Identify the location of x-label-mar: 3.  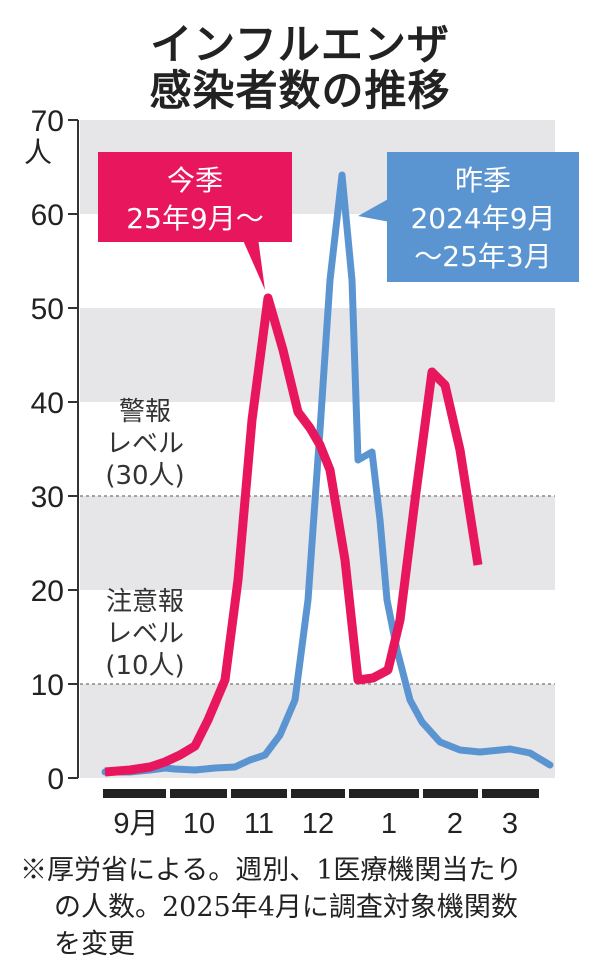
(510, 824).